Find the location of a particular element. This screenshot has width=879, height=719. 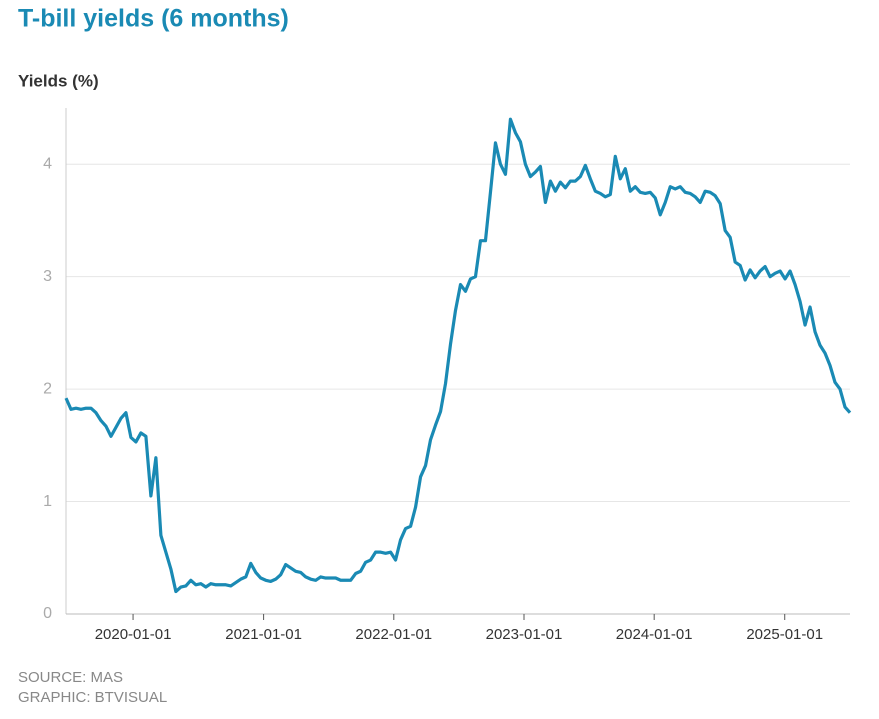

y-tick-label: 2 is located at coordinates (47, 388).